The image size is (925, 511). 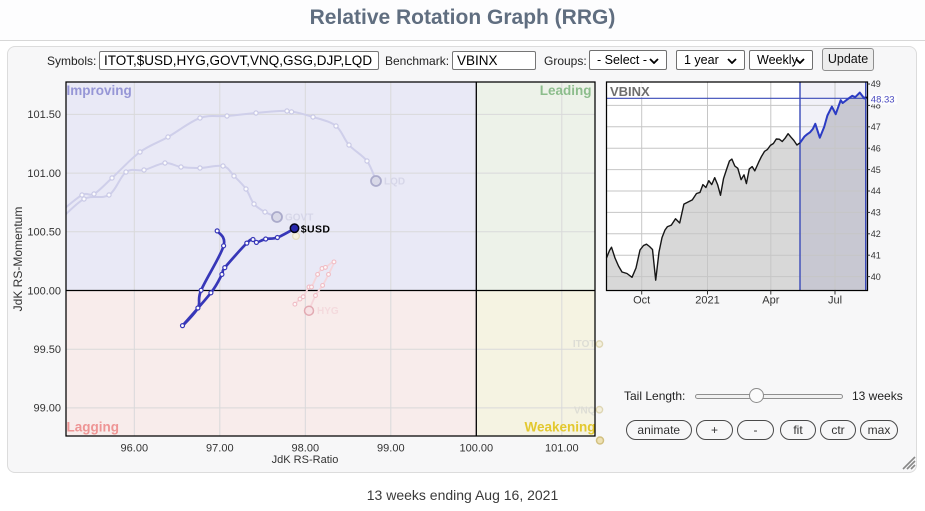 What do you see at coordinates (394, 182) in the screenshot?
I see `svg-text: LQD` at bounding box center [394, 182].